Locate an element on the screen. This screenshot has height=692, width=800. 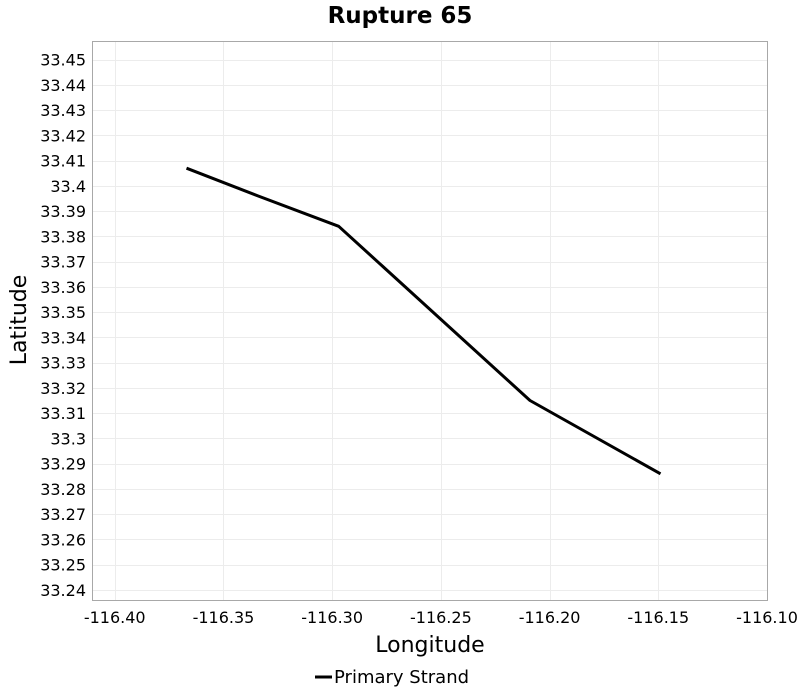
y-tick-label: 33.25 is located at coordinates (63, 565).